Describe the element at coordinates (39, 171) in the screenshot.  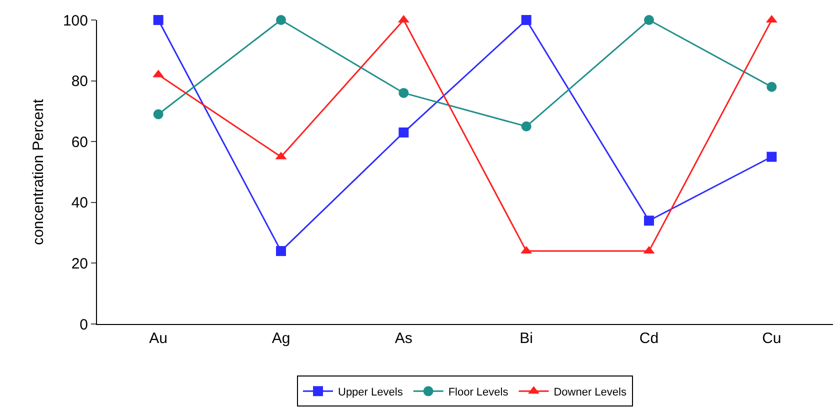
I see `y-axis-title: concentration Percent` at that location.